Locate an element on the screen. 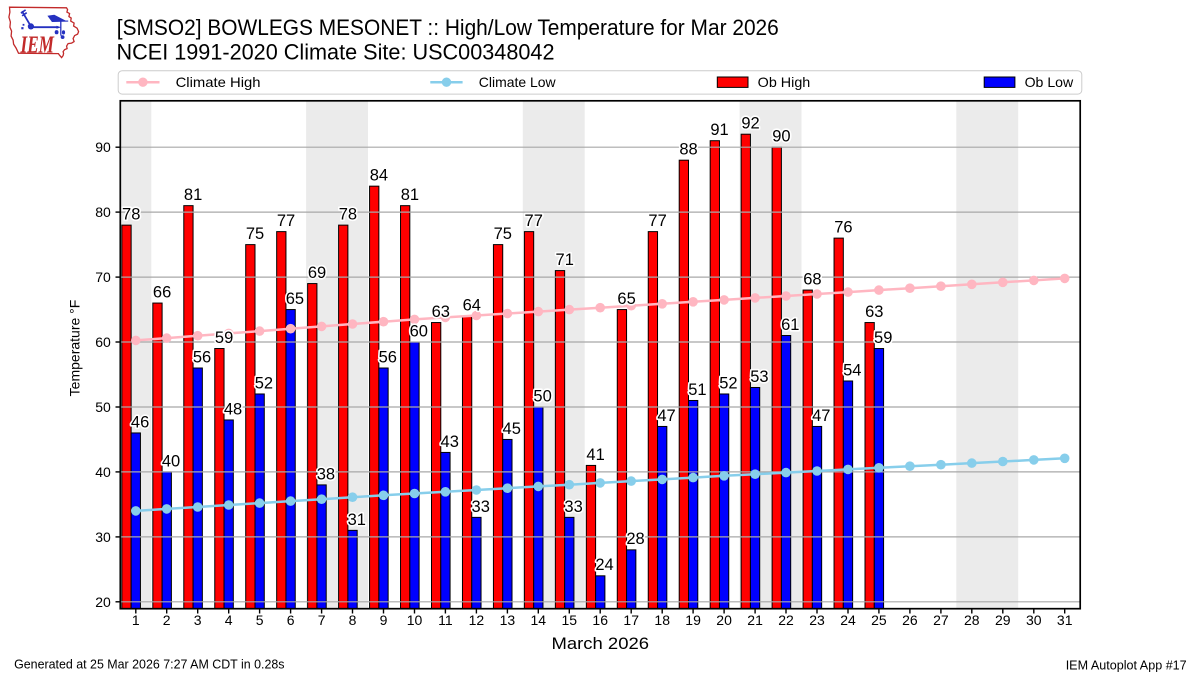 The width and height of the screenshot is (1200, 675). svg-text: Climate Low is located at coordinates (518, 82).